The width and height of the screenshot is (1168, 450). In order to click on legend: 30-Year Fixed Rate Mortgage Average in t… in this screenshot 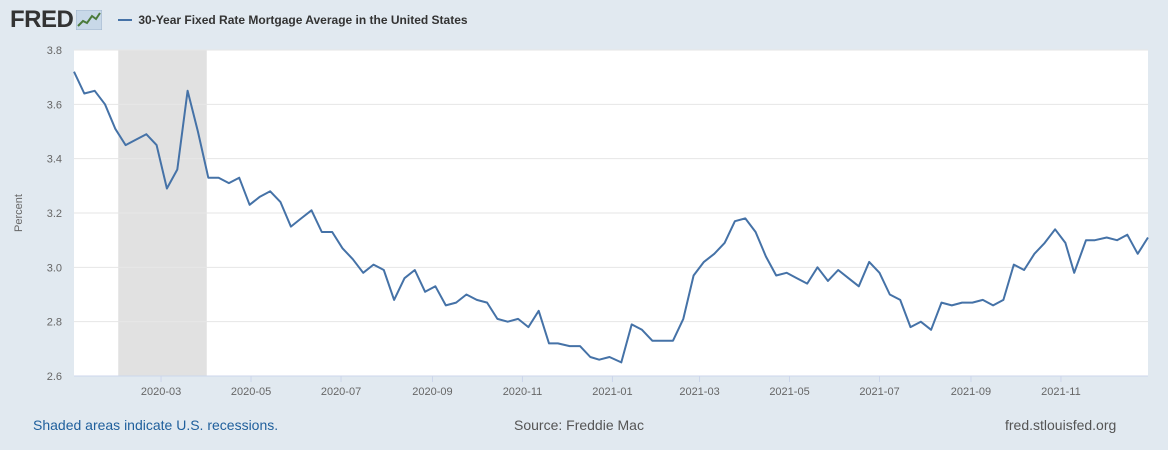, I will do `click(293, 20)`.